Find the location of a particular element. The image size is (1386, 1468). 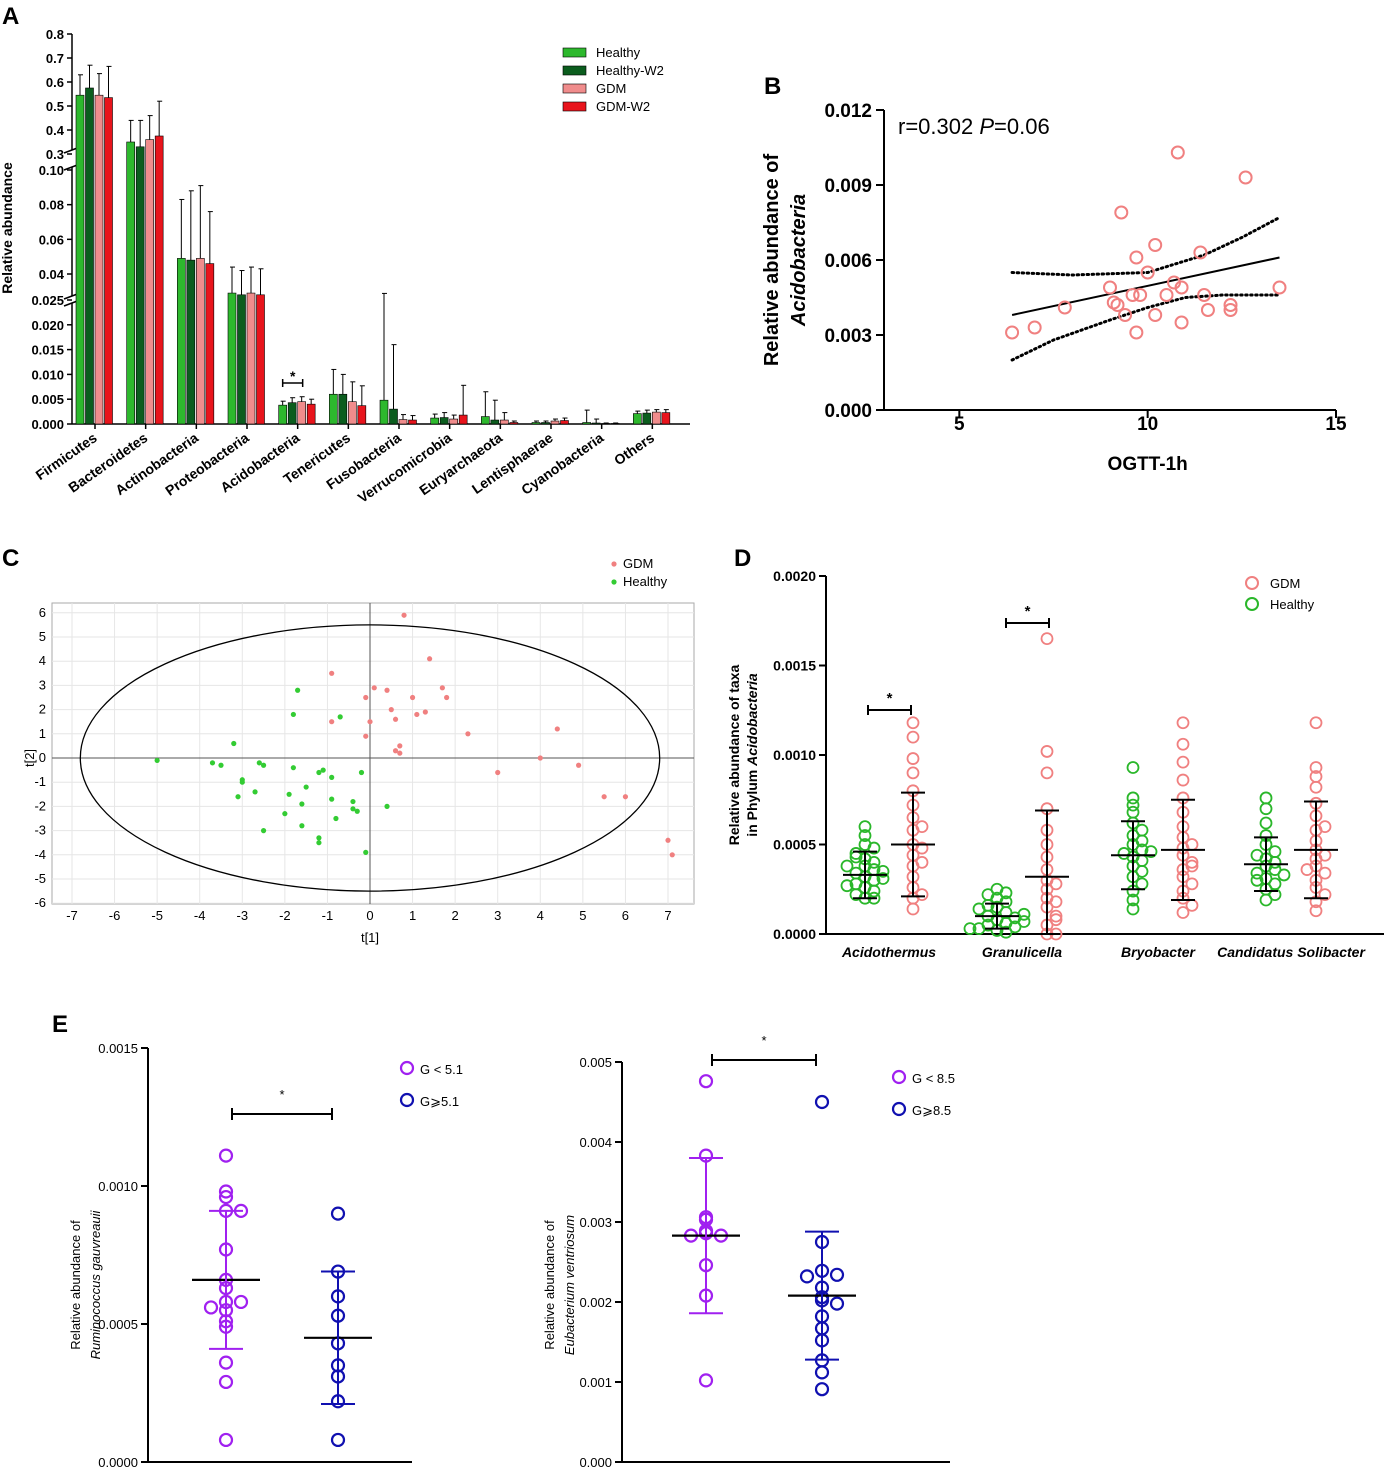

a-bar-healthy-w2 is located at coordinates (596, 423).